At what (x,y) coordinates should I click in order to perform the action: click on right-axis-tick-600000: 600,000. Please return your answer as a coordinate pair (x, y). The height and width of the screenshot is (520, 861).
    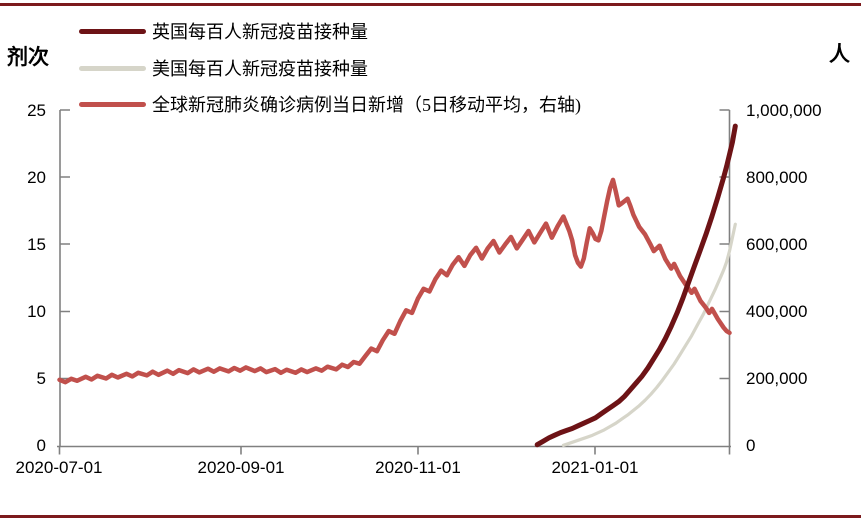
    Looking at the image, I should click on (777, 244).